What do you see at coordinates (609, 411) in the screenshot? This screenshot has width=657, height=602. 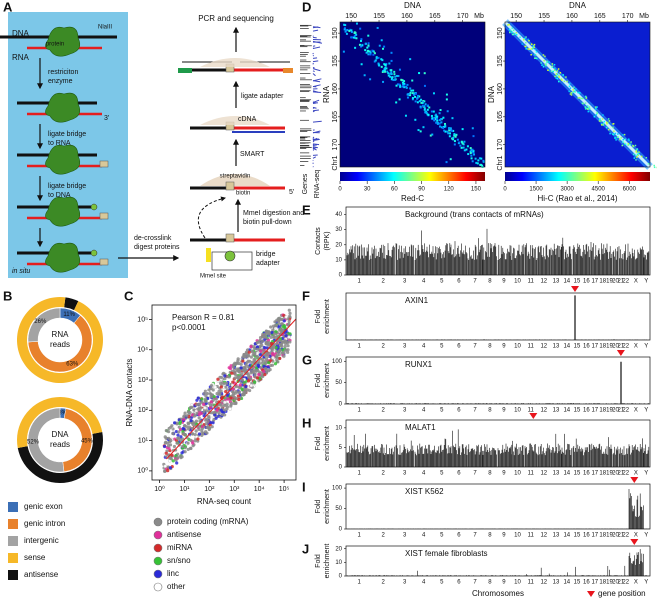 I see `chrom-label: 19` at bounding box center [609, 411].